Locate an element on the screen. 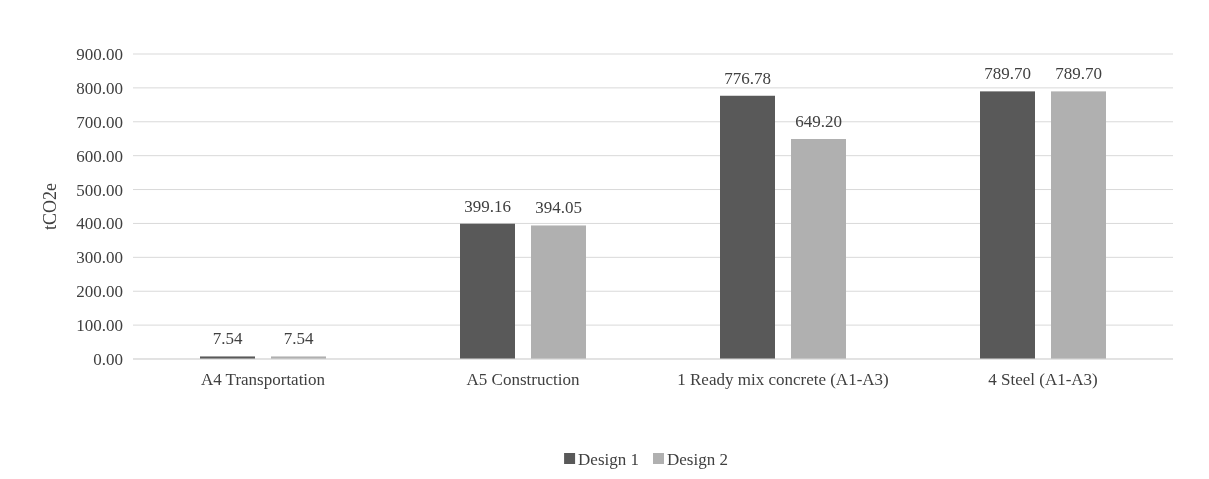  data-label: 776.78 is located at coordinates (747, 78).